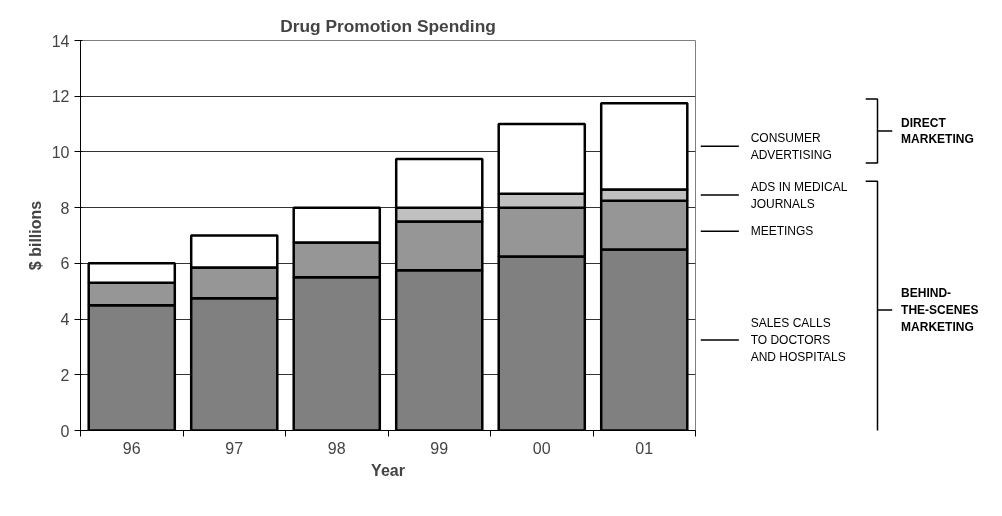 This screenshot has width=1002, height=516. Describe the element at coordinates (60, 152) in the screenshot. I see `y-tick-label: 10` at that location.